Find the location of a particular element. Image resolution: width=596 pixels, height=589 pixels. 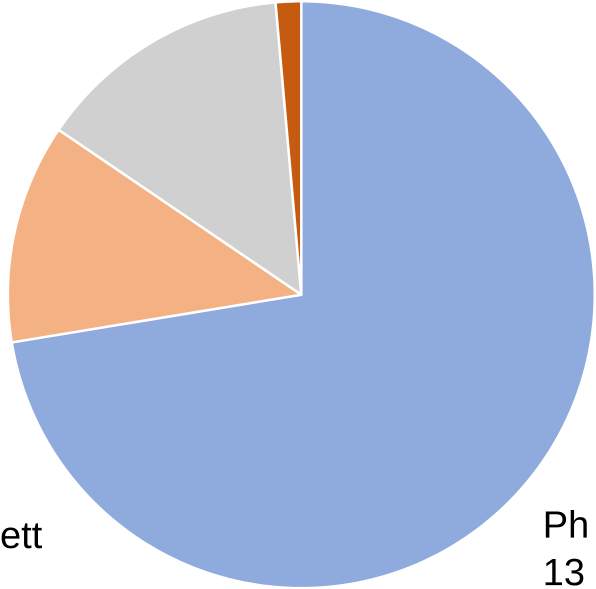

text: Ph is located at coordinates (566, 524).